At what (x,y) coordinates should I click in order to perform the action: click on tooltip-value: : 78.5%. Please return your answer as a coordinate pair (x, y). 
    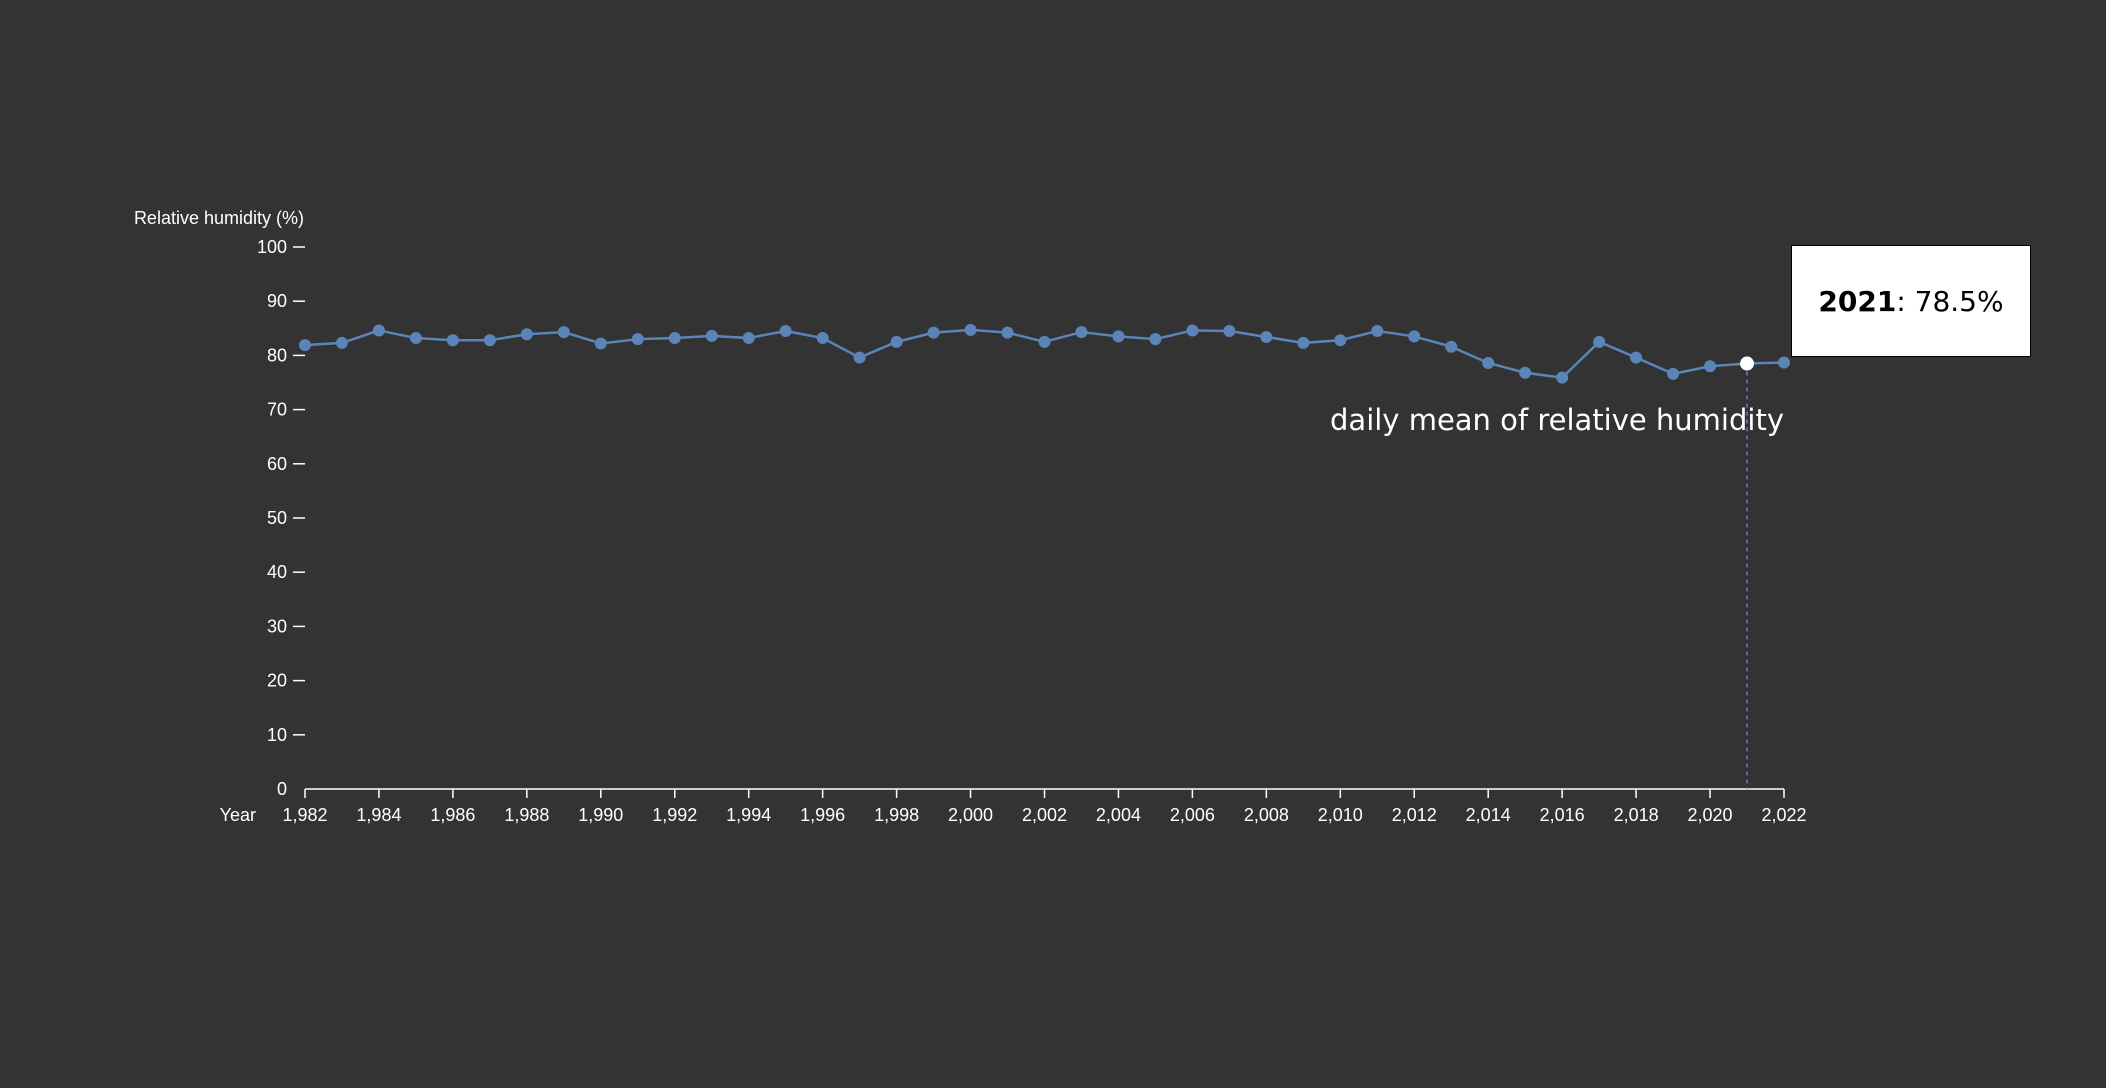
    Looking at the image, I should click on (1950, 301).